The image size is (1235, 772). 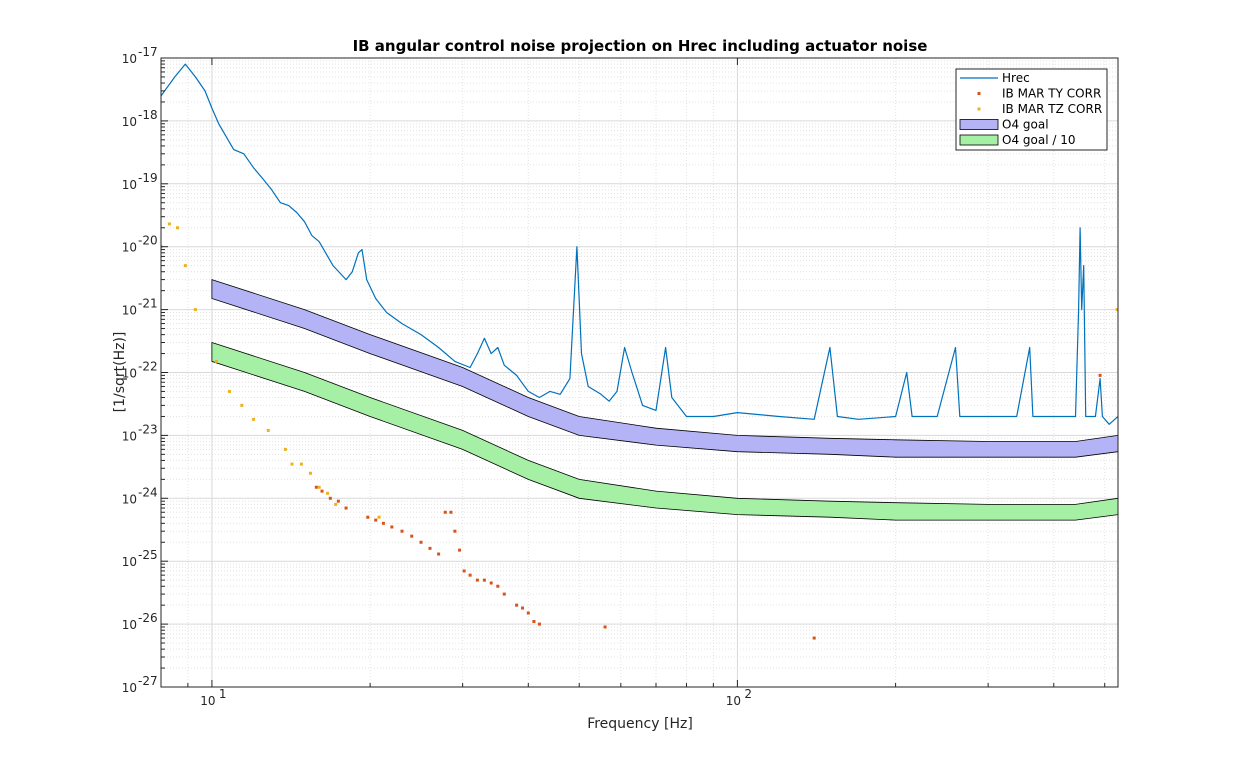 I want to click on y-tick-exponent: -20, so click(x=148, y=241).